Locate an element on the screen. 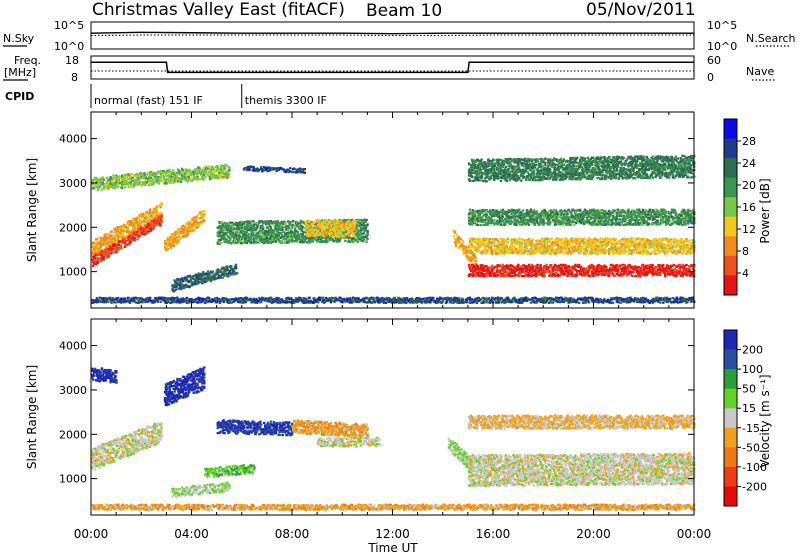  nsky-right-tick-top: 10^5 is located at coordinates (722, 25).